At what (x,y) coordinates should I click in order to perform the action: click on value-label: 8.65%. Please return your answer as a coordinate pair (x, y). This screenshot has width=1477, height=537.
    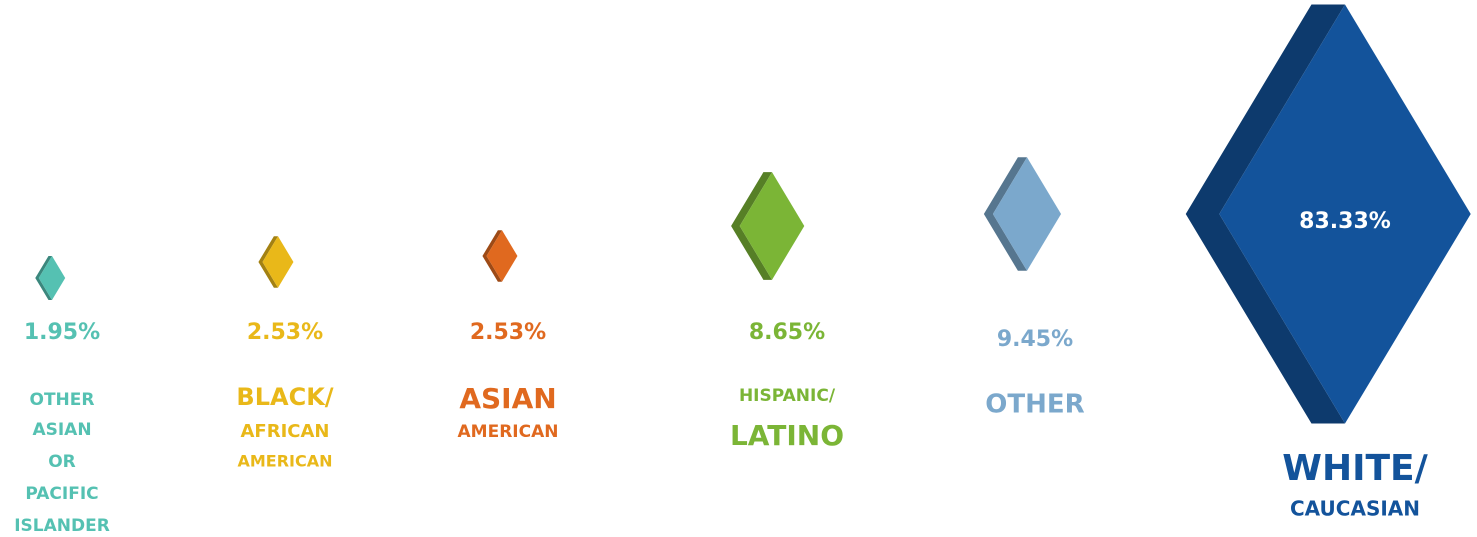
    Looking at the image, I should click on (787, 332).